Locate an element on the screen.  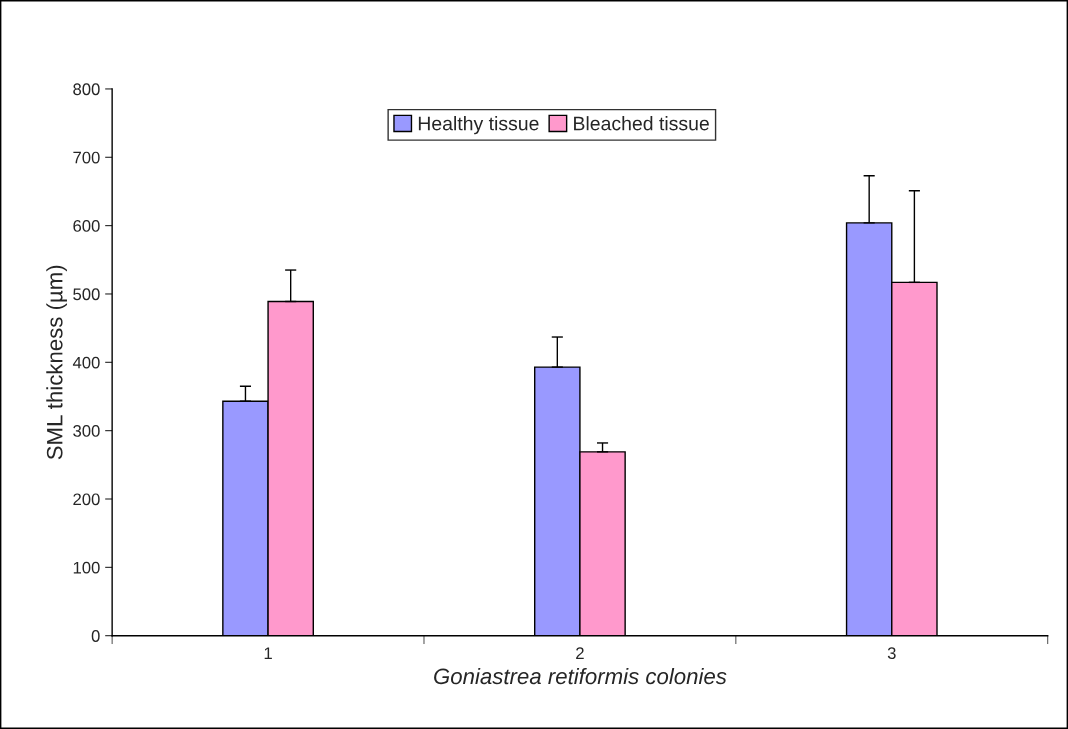
x-tick-label: 1 is located at coordinates (268, 653).